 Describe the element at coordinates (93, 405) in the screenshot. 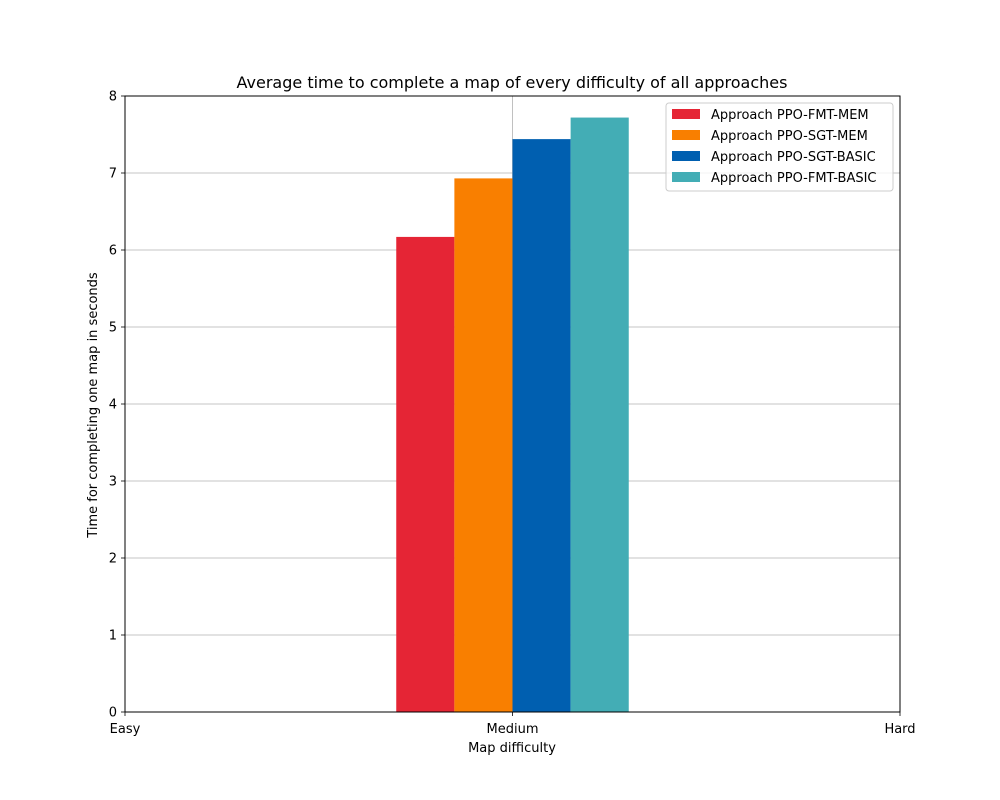

I see `y-axis-label: Time for completing one map in seconds` at that location.